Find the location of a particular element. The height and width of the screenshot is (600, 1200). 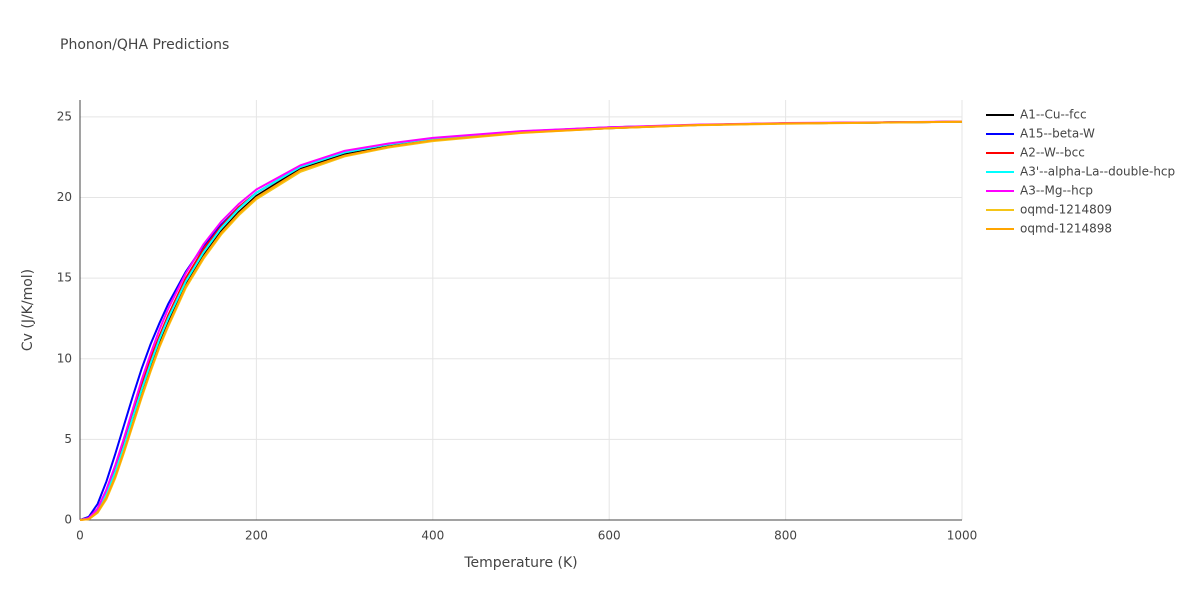

legend-label: oqmd-1214898 is located at coordinates (1066, 229).